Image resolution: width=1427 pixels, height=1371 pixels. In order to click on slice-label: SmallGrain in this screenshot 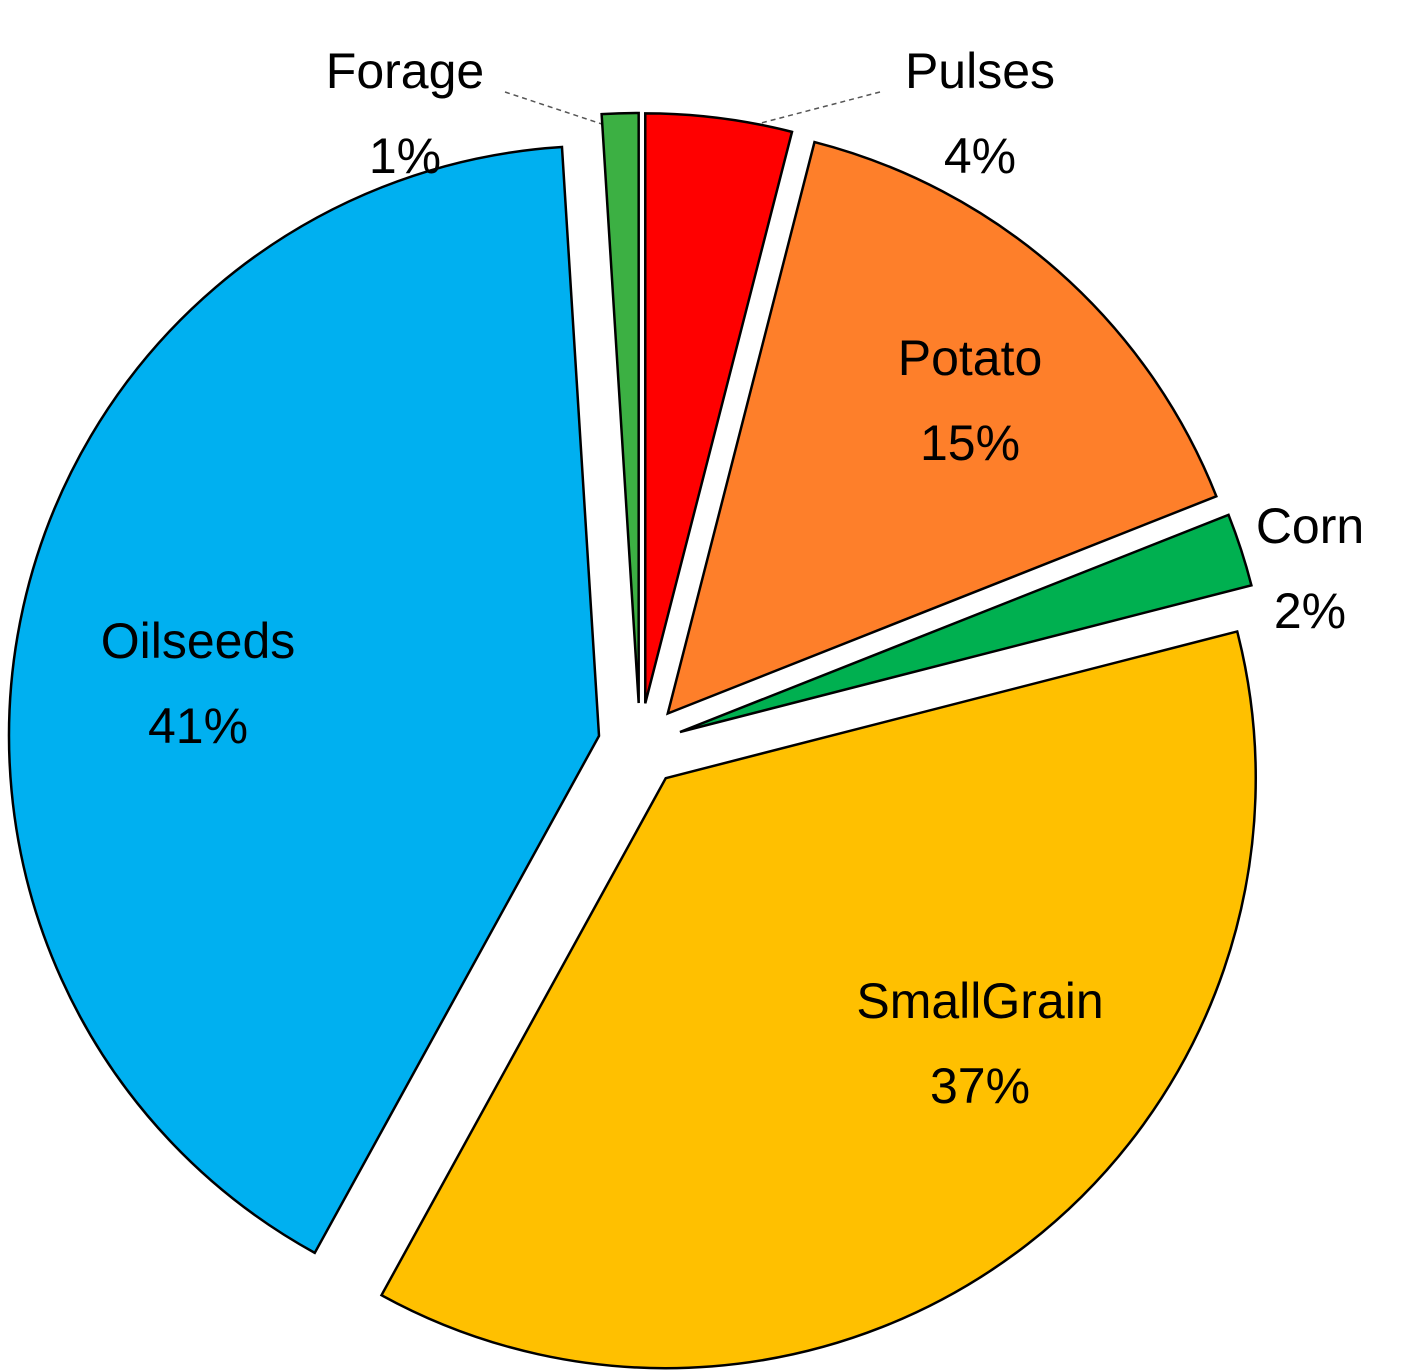, I will do `click(979, 1001)`.